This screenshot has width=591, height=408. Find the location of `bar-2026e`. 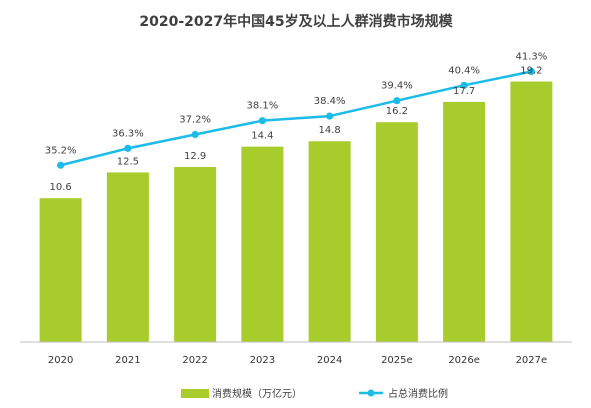

bar-2026e is located at coordinates (464, 221).